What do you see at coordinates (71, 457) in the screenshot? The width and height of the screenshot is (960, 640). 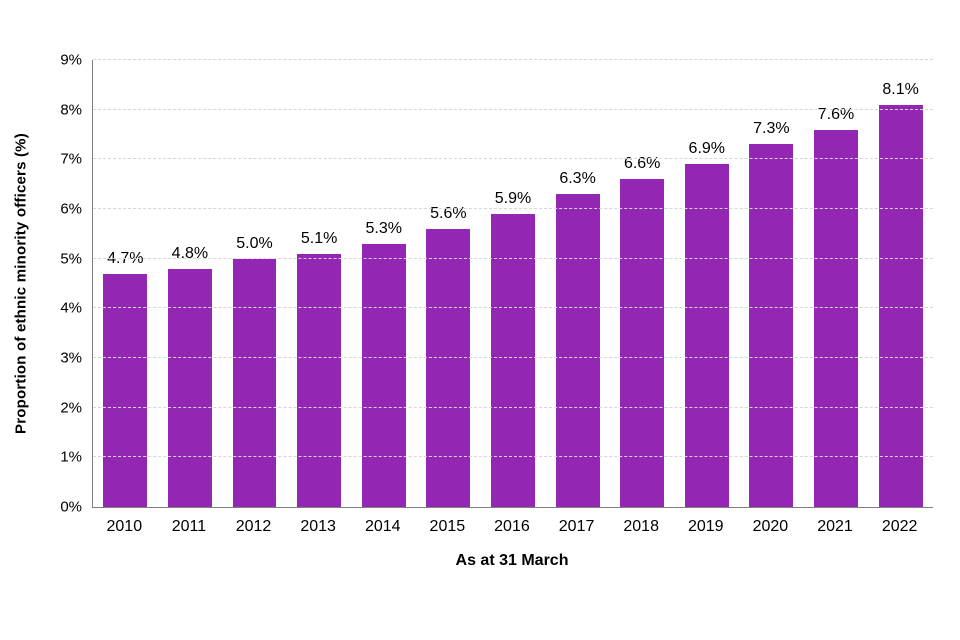 I see `y-tick-label: 1%` at bounding box center [71, 457].